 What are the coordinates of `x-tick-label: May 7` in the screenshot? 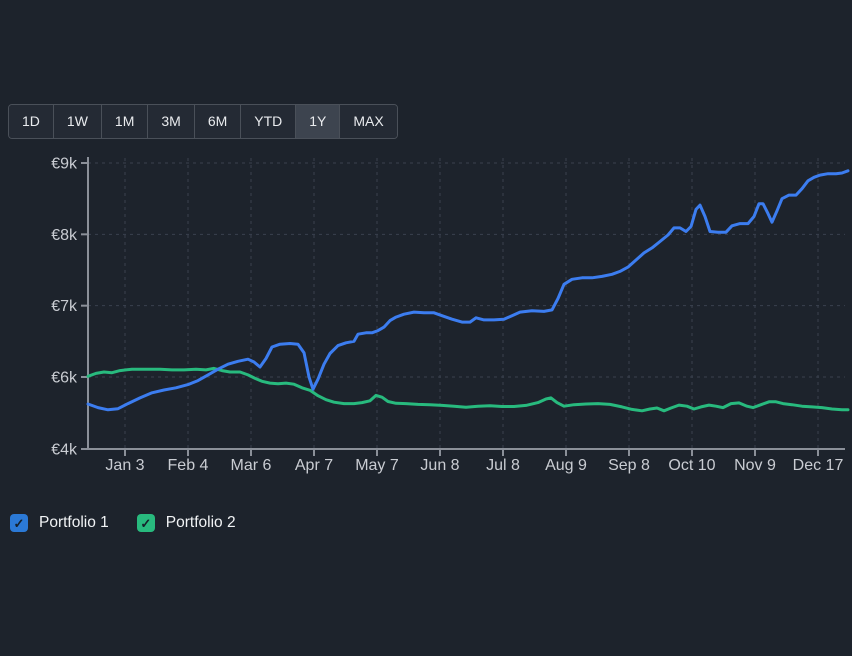 It's located at (377, 465).